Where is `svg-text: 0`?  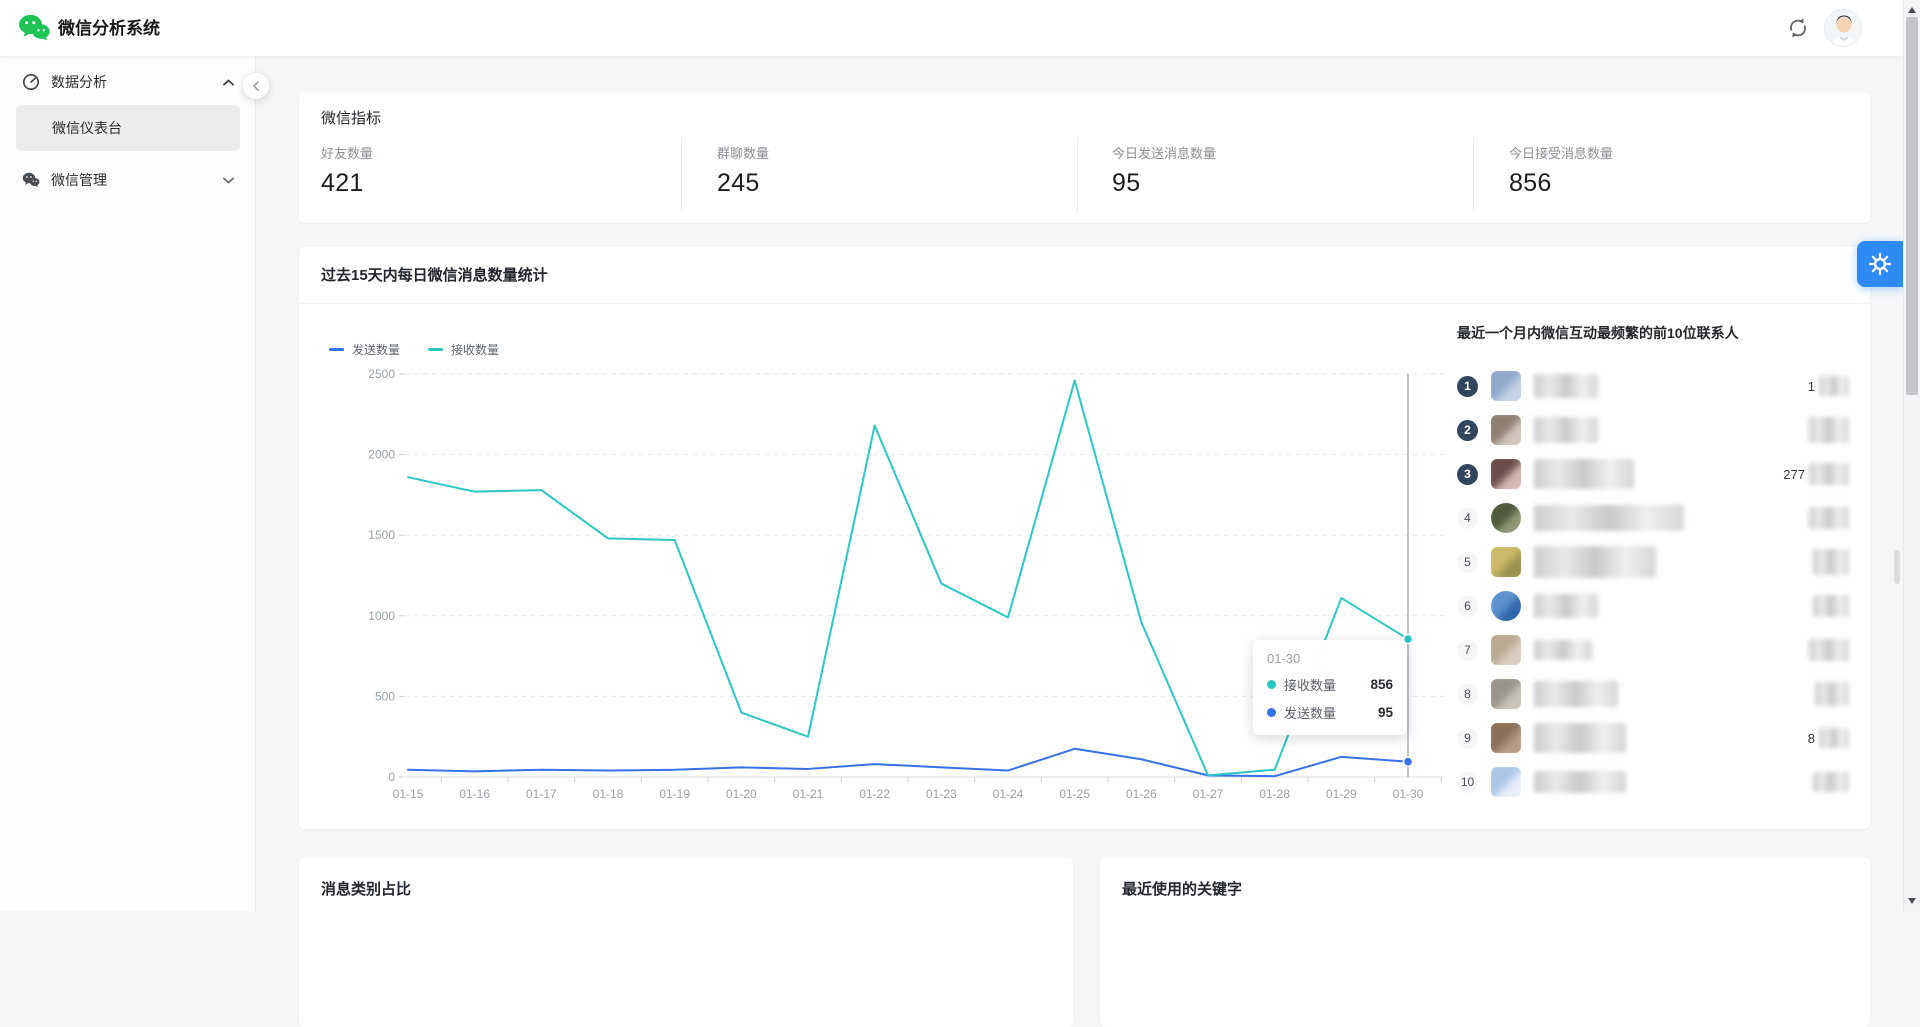
svg-text: 0 is located at coordinates (391, 777).